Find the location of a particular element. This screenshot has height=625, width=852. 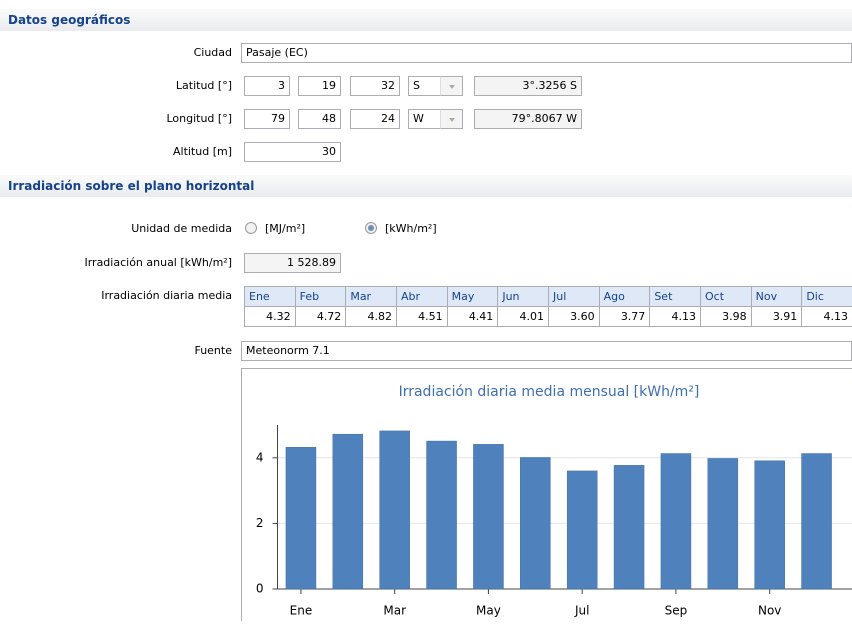

month-header: Dic is located at coordinates (826, 296).